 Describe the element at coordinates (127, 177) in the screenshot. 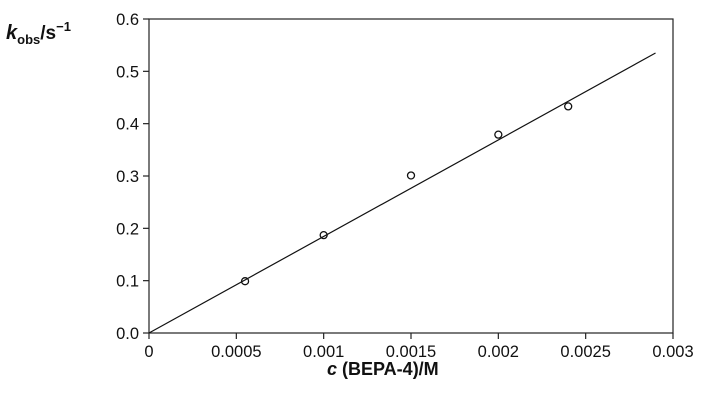

I see `y-tick-label: 0.3` at that location.